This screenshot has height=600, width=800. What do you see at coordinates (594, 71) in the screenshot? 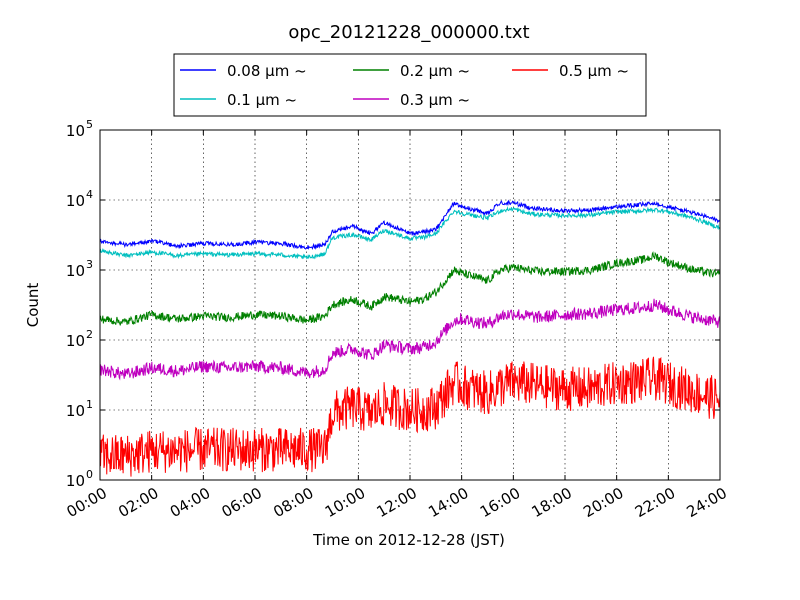
I see `legend-label: 0.5 μm ~` at bounding box center [594, 71].